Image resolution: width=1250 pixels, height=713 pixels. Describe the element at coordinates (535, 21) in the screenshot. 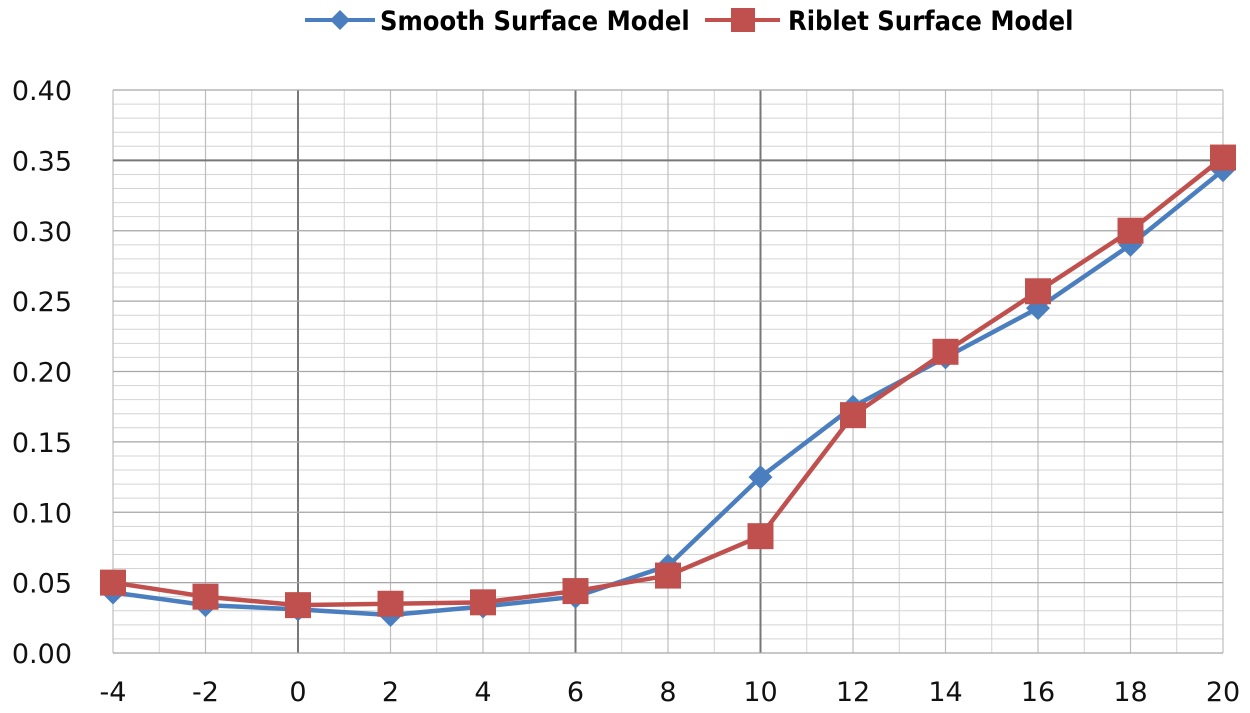

I see `legend-smooth-label: Smooth Surface Model` at that location.